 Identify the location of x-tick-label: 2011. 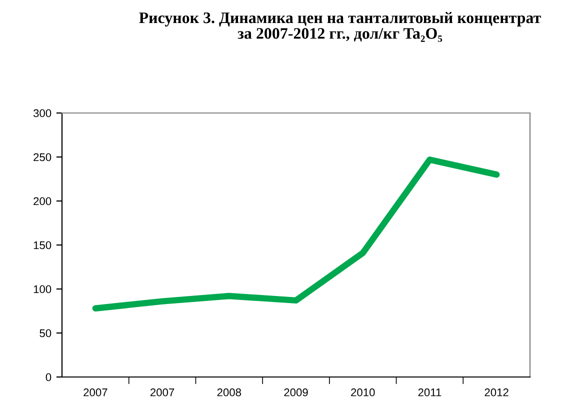
(430, 392).